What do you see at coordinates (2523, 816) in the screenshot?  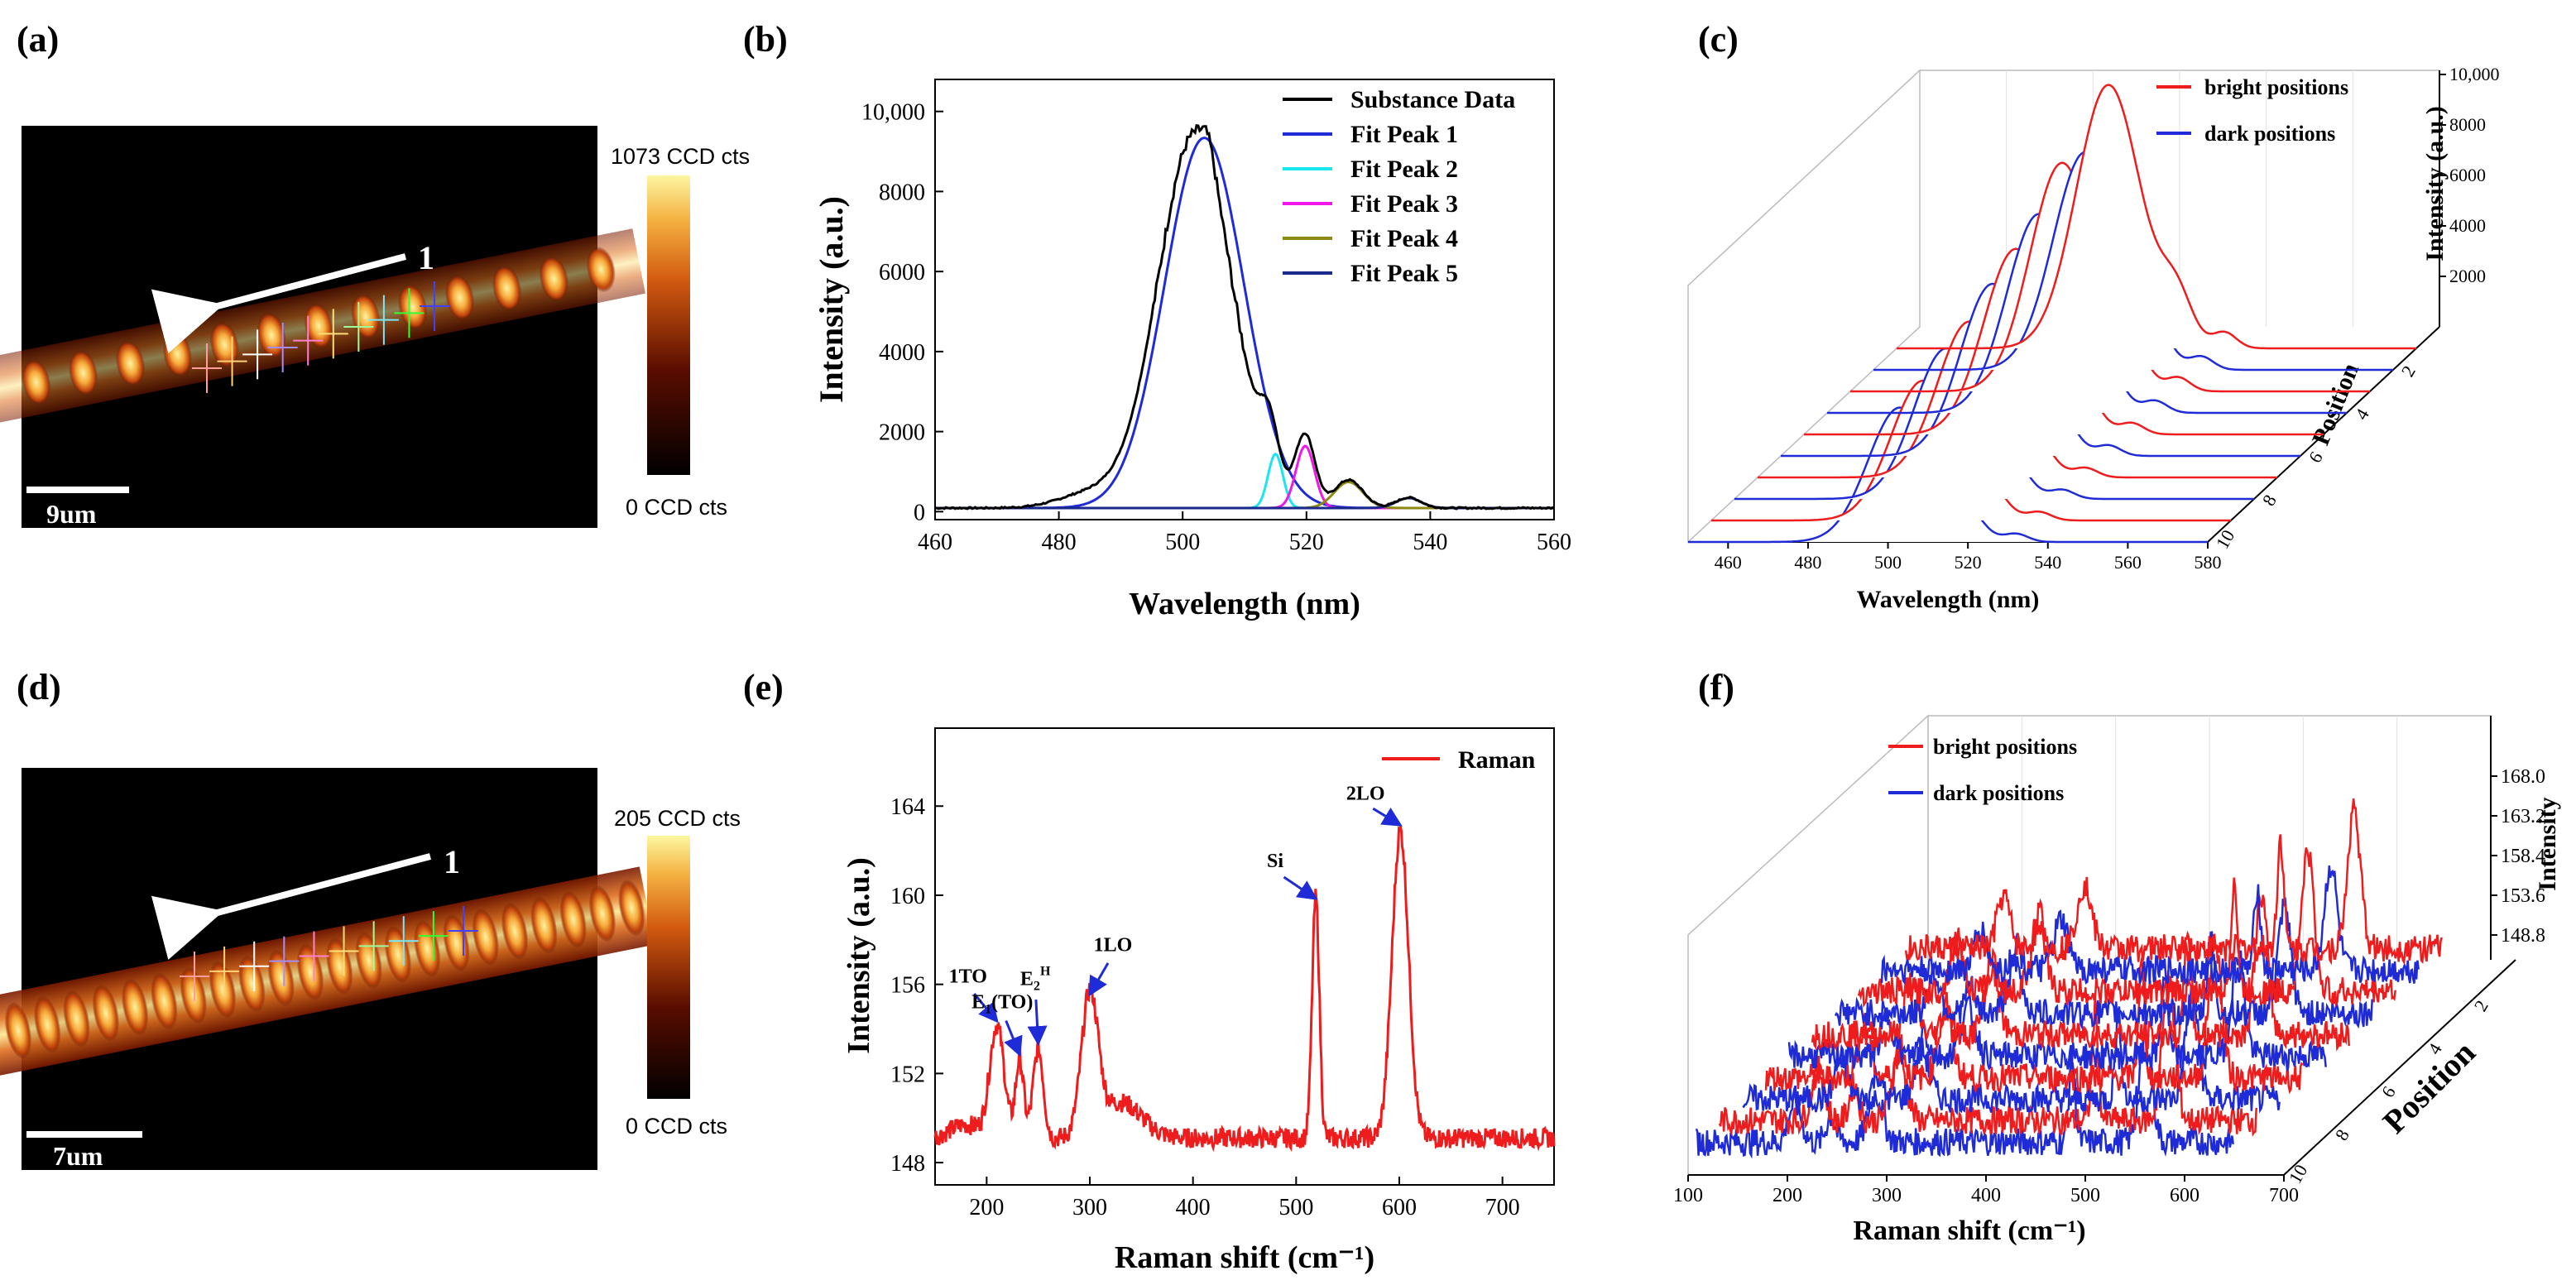 I see `z-tick-label: 163.2` at bounding box center [2523, 816].